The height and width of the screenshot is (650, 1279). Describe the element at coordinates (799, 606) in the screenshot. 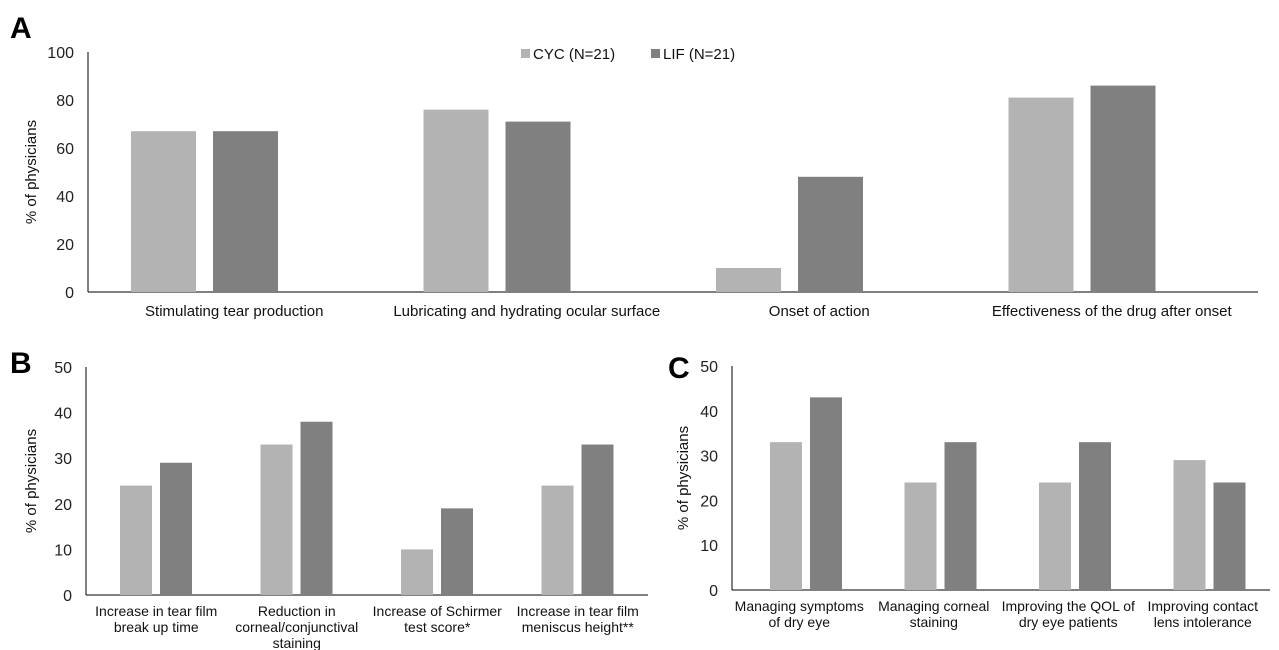

I see `category-label-line: Managing symptoms` at that location.